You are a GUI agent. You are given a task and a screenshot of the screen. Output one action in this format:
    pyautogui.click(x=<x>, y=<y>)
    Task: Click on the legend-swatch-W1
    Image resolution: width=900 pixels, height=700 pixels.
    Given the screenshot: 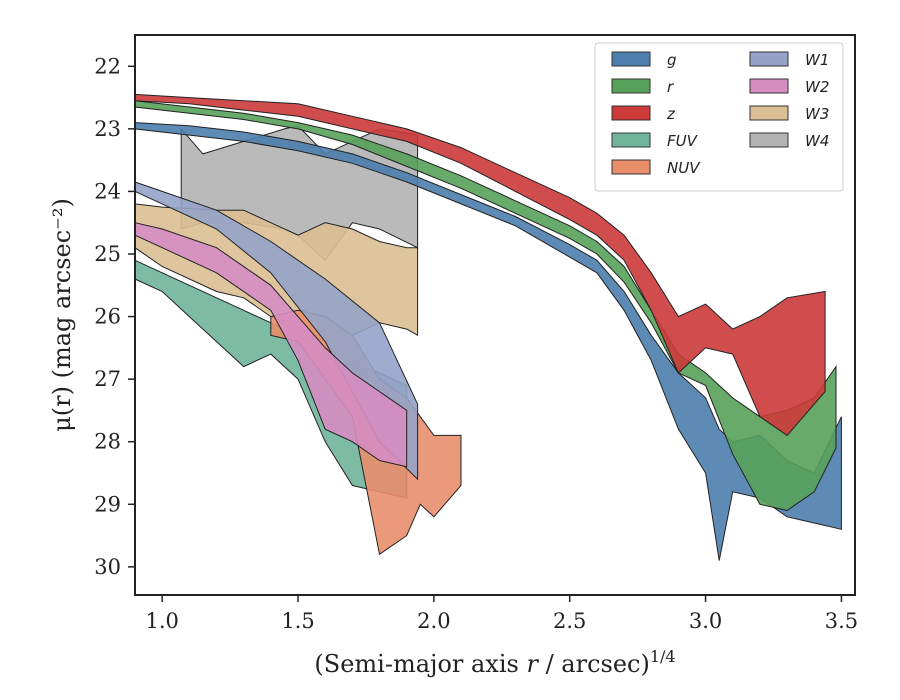 What is the action you would take?
    pyautogui.click(x=769, y=59)
    